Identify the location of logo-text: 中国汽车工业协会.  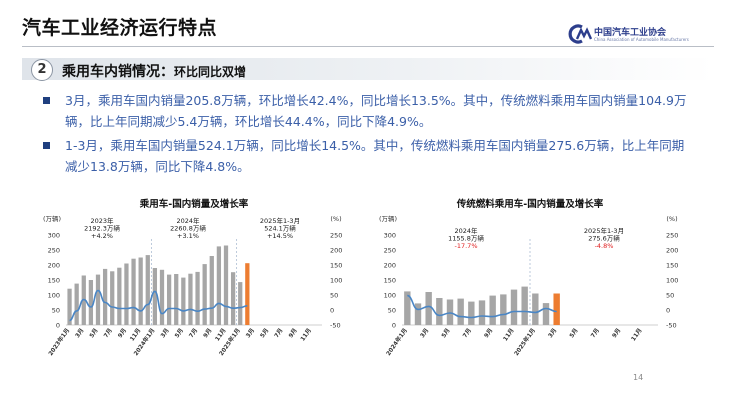
(630, 33).